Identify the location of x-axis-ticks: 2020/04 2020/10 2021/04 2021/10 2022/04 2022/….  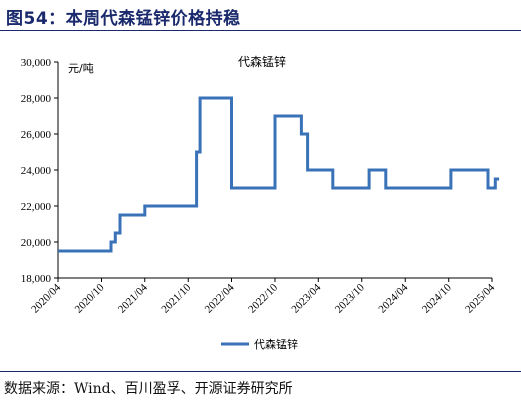
(263, 297).